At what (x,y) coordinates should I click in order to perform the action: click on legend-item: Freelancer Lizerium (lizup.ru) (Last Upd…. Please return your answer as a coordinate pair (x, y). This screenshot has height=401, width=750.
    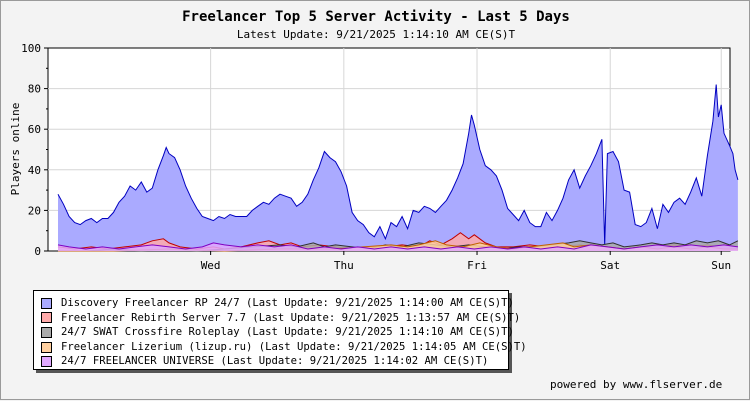
    Looking at the image, I should click on (284, 347).